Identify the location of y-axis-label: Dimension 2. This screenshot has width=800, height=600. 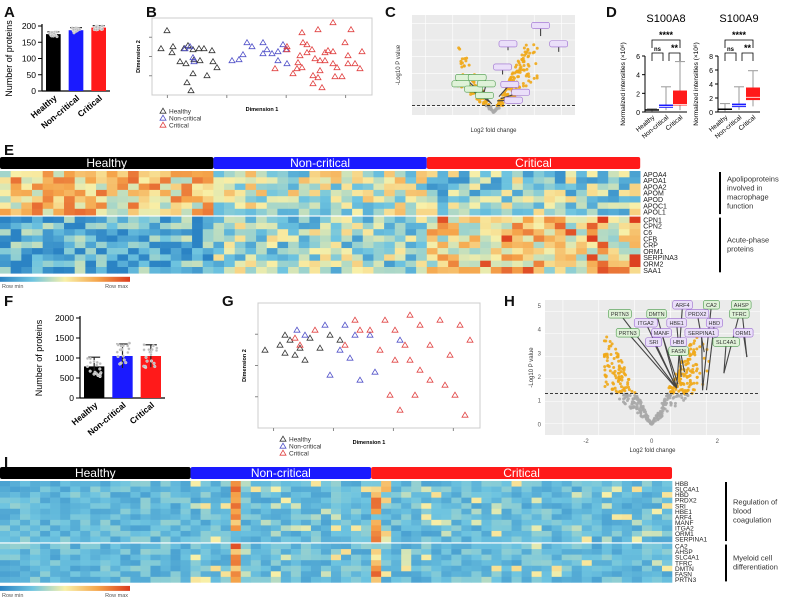
(245, 365).